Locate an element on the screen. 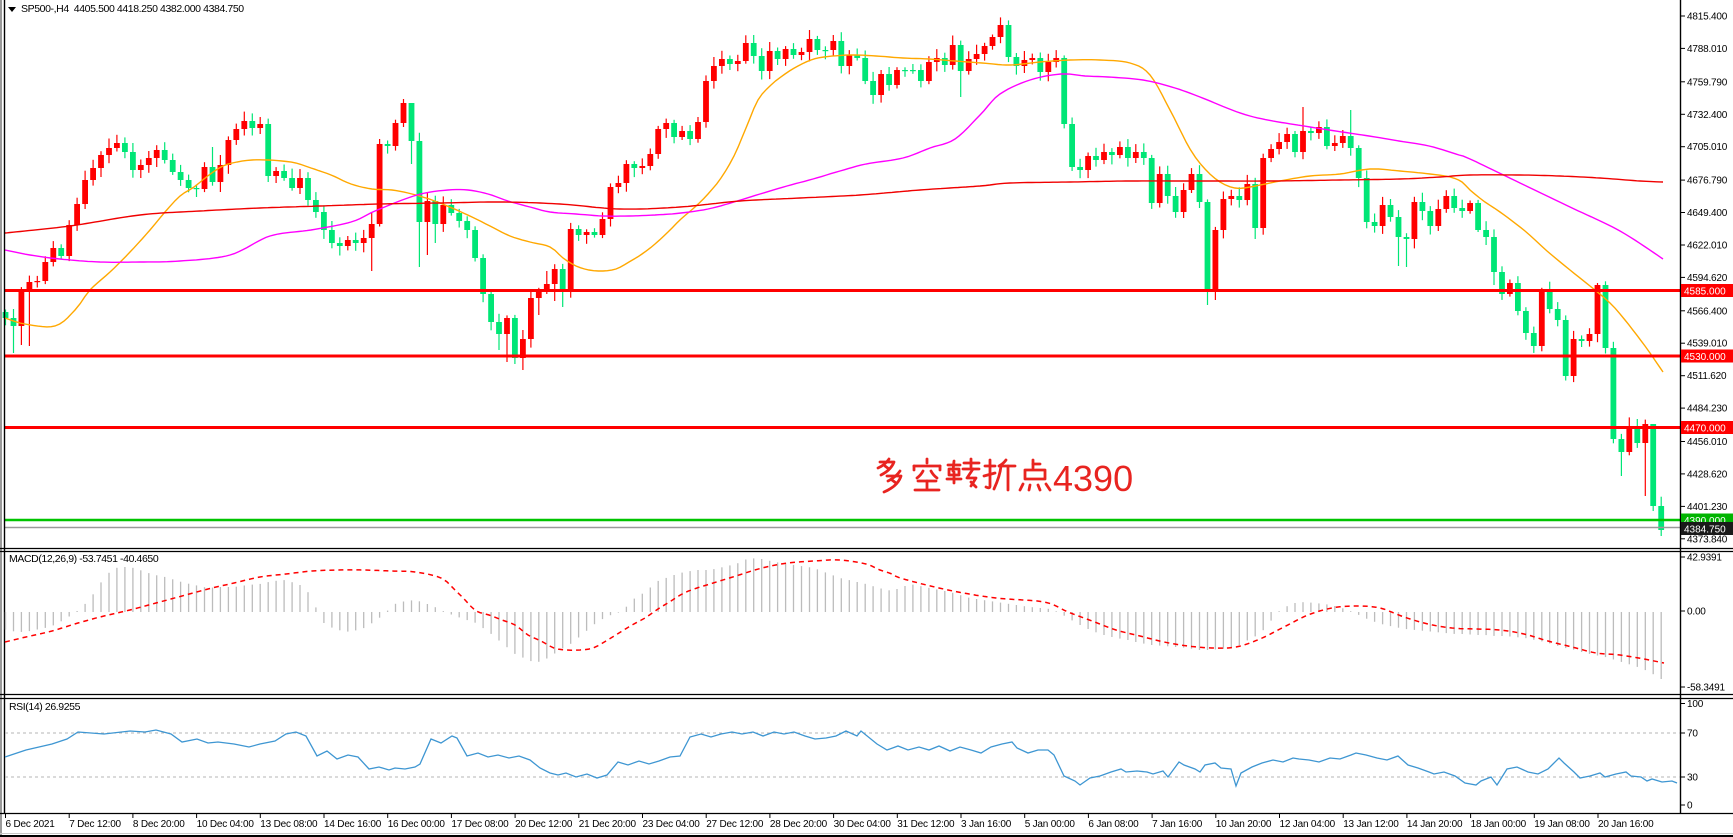 The height and width of the screenshot is (837, 1733). svg-text: 30 is located at coordinates (1692, 778).